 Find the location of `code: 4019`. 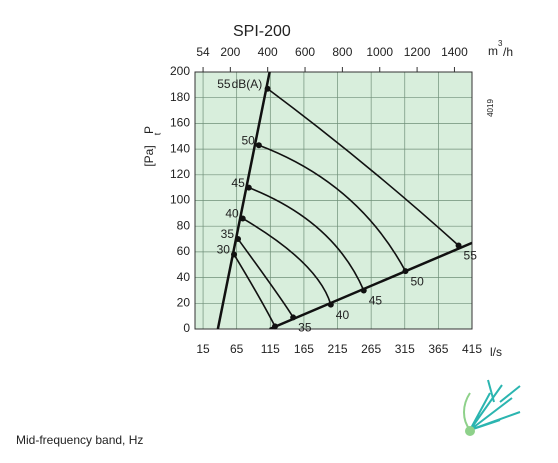

code: 4019 is located at coordinates (490, 108).